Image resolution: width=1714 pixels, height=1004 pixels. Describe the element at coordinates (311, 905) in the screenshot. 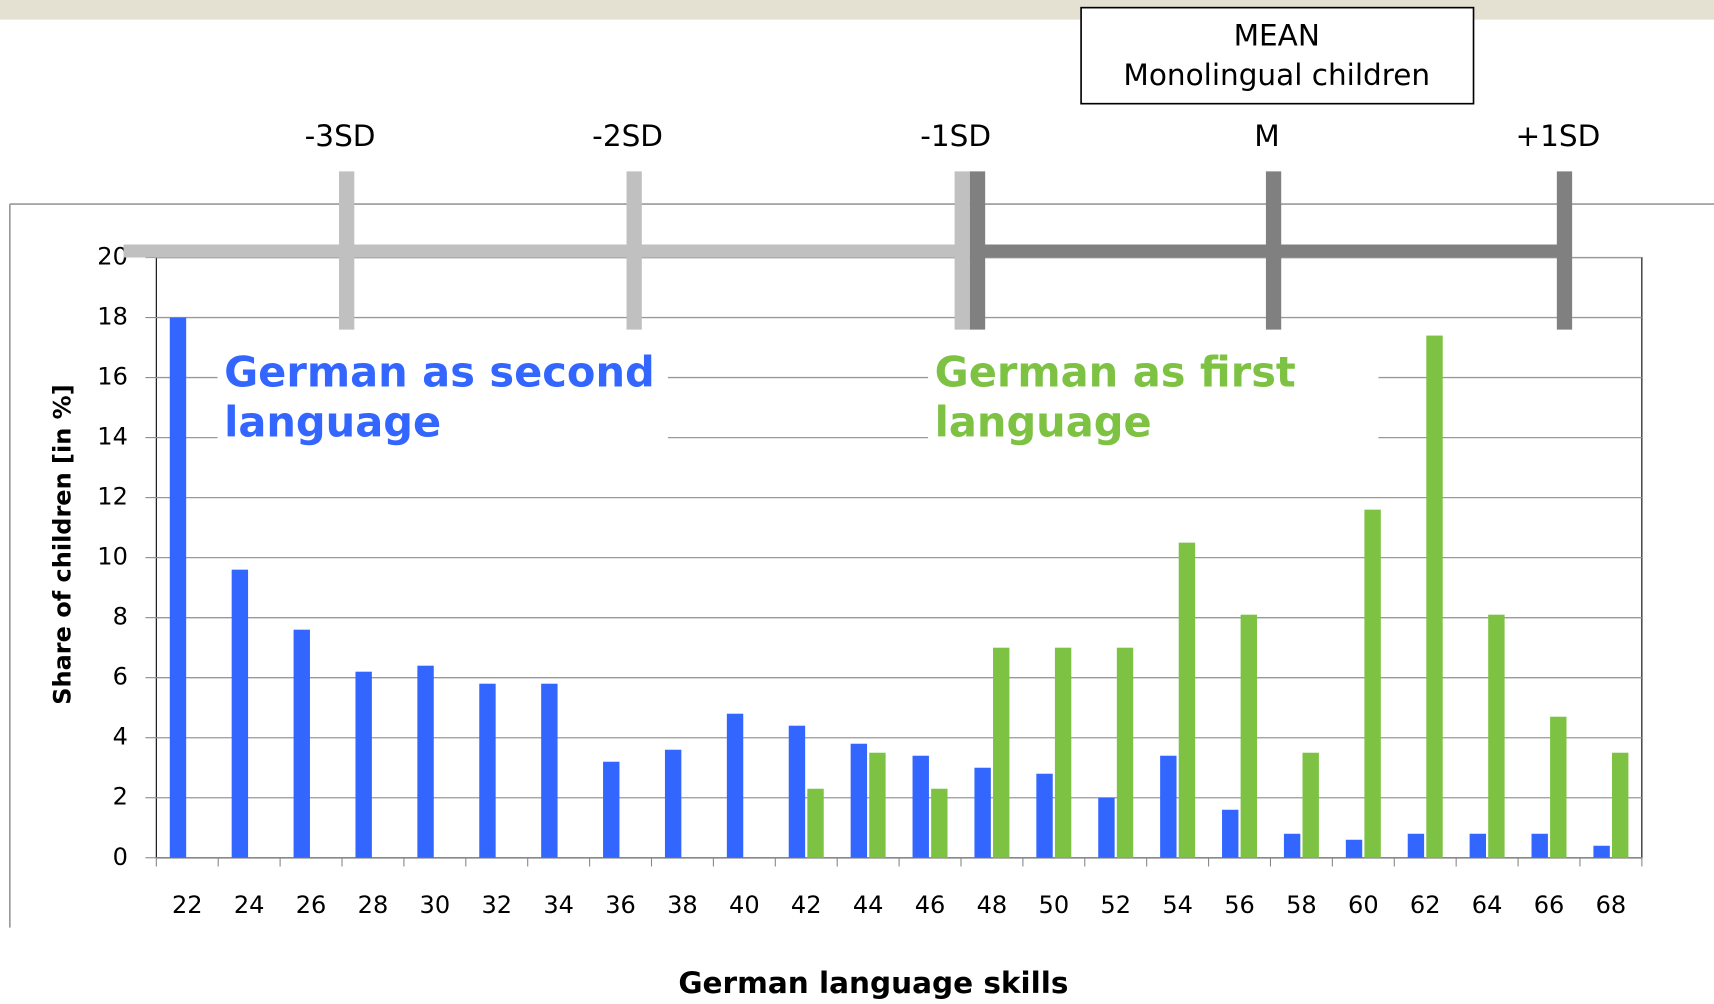

I see `x-tick-label: 26` at that location.